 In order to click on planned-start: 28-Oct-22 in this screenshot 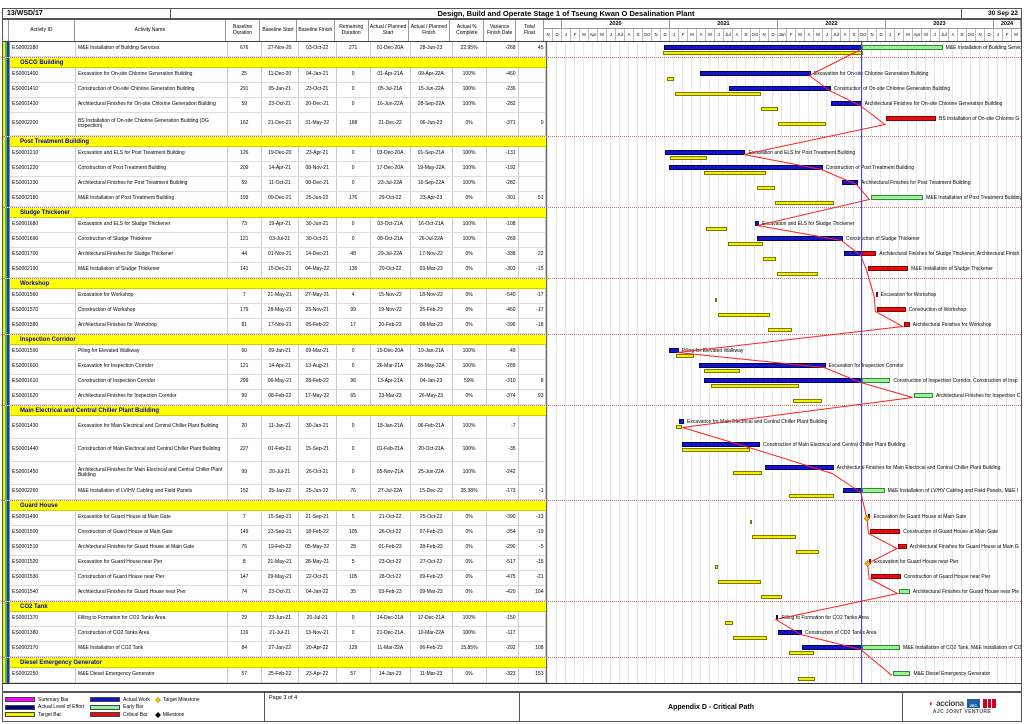, I will do `click(390, 578)`.